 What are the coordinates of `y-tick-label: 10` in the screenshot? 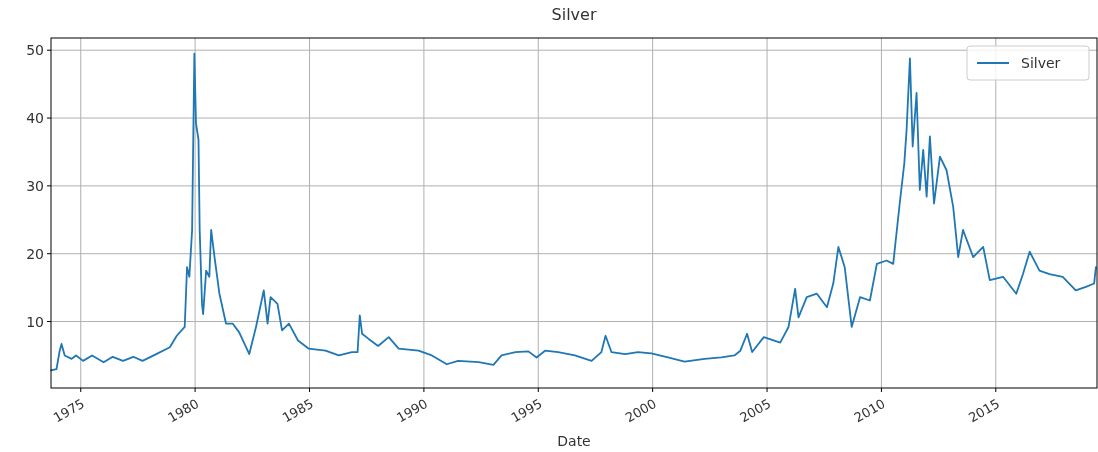 It's located at (35, 321).